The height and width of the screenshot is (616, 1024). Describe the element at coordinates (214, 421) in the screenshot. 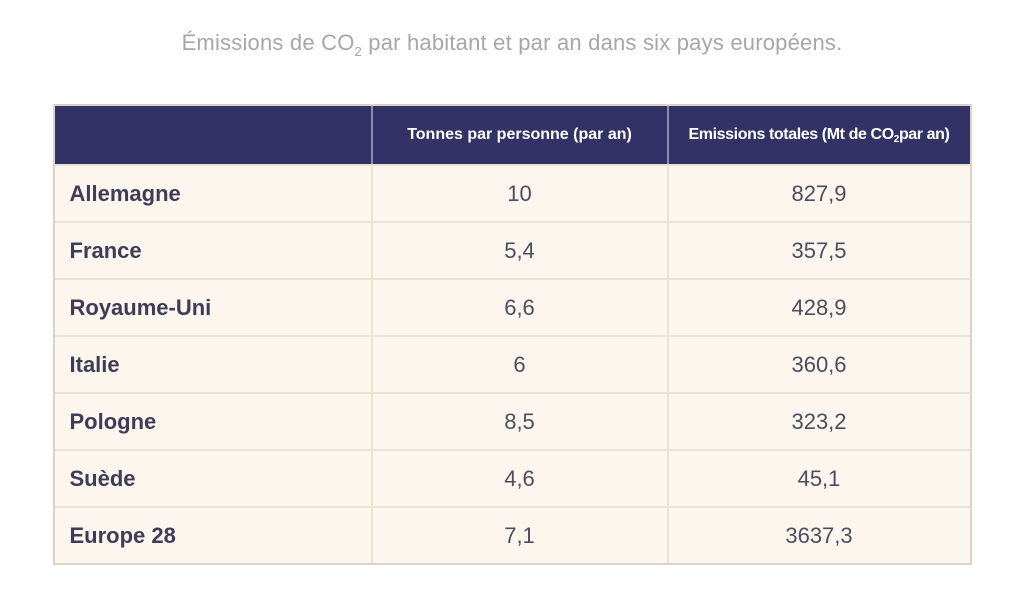

I see `country-cell: Pologne` at that location.